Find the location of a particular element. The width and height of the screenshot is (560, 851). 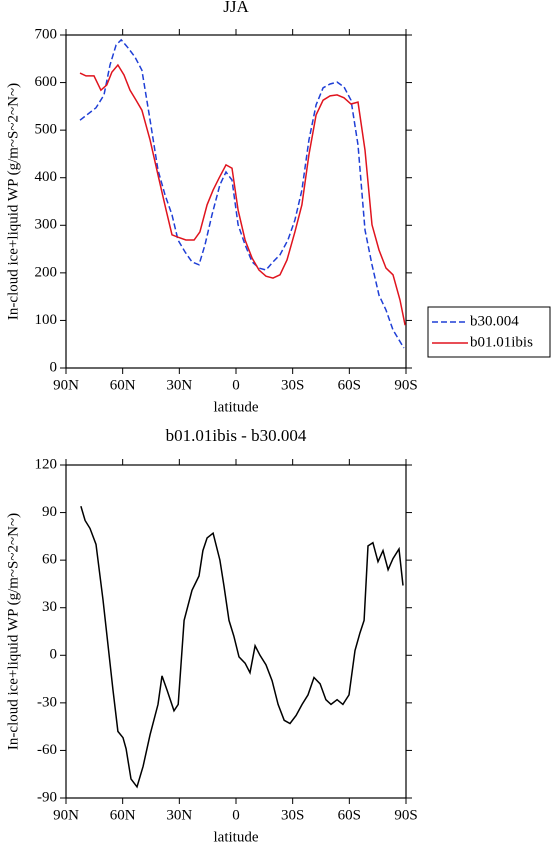

y-tick-label: 30 is located at coordinates (49, 607).